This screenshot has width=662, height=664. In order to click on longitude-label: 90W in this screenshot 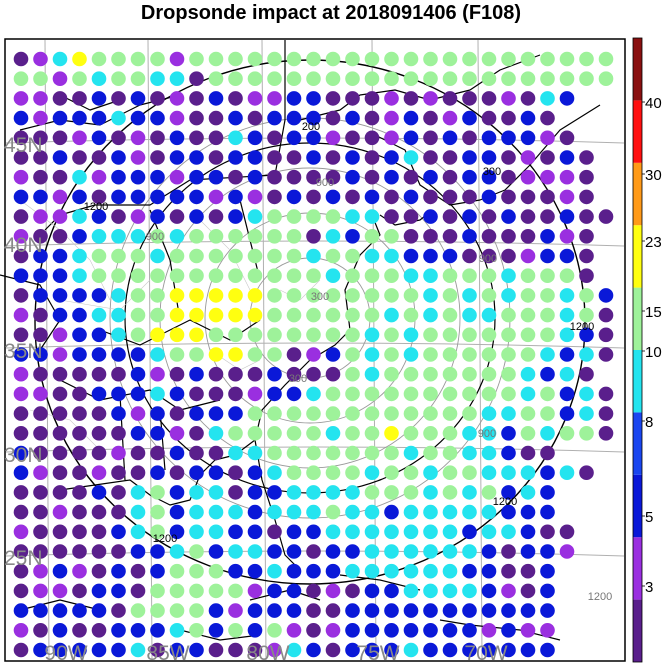, I will do `click(65, 653)`.